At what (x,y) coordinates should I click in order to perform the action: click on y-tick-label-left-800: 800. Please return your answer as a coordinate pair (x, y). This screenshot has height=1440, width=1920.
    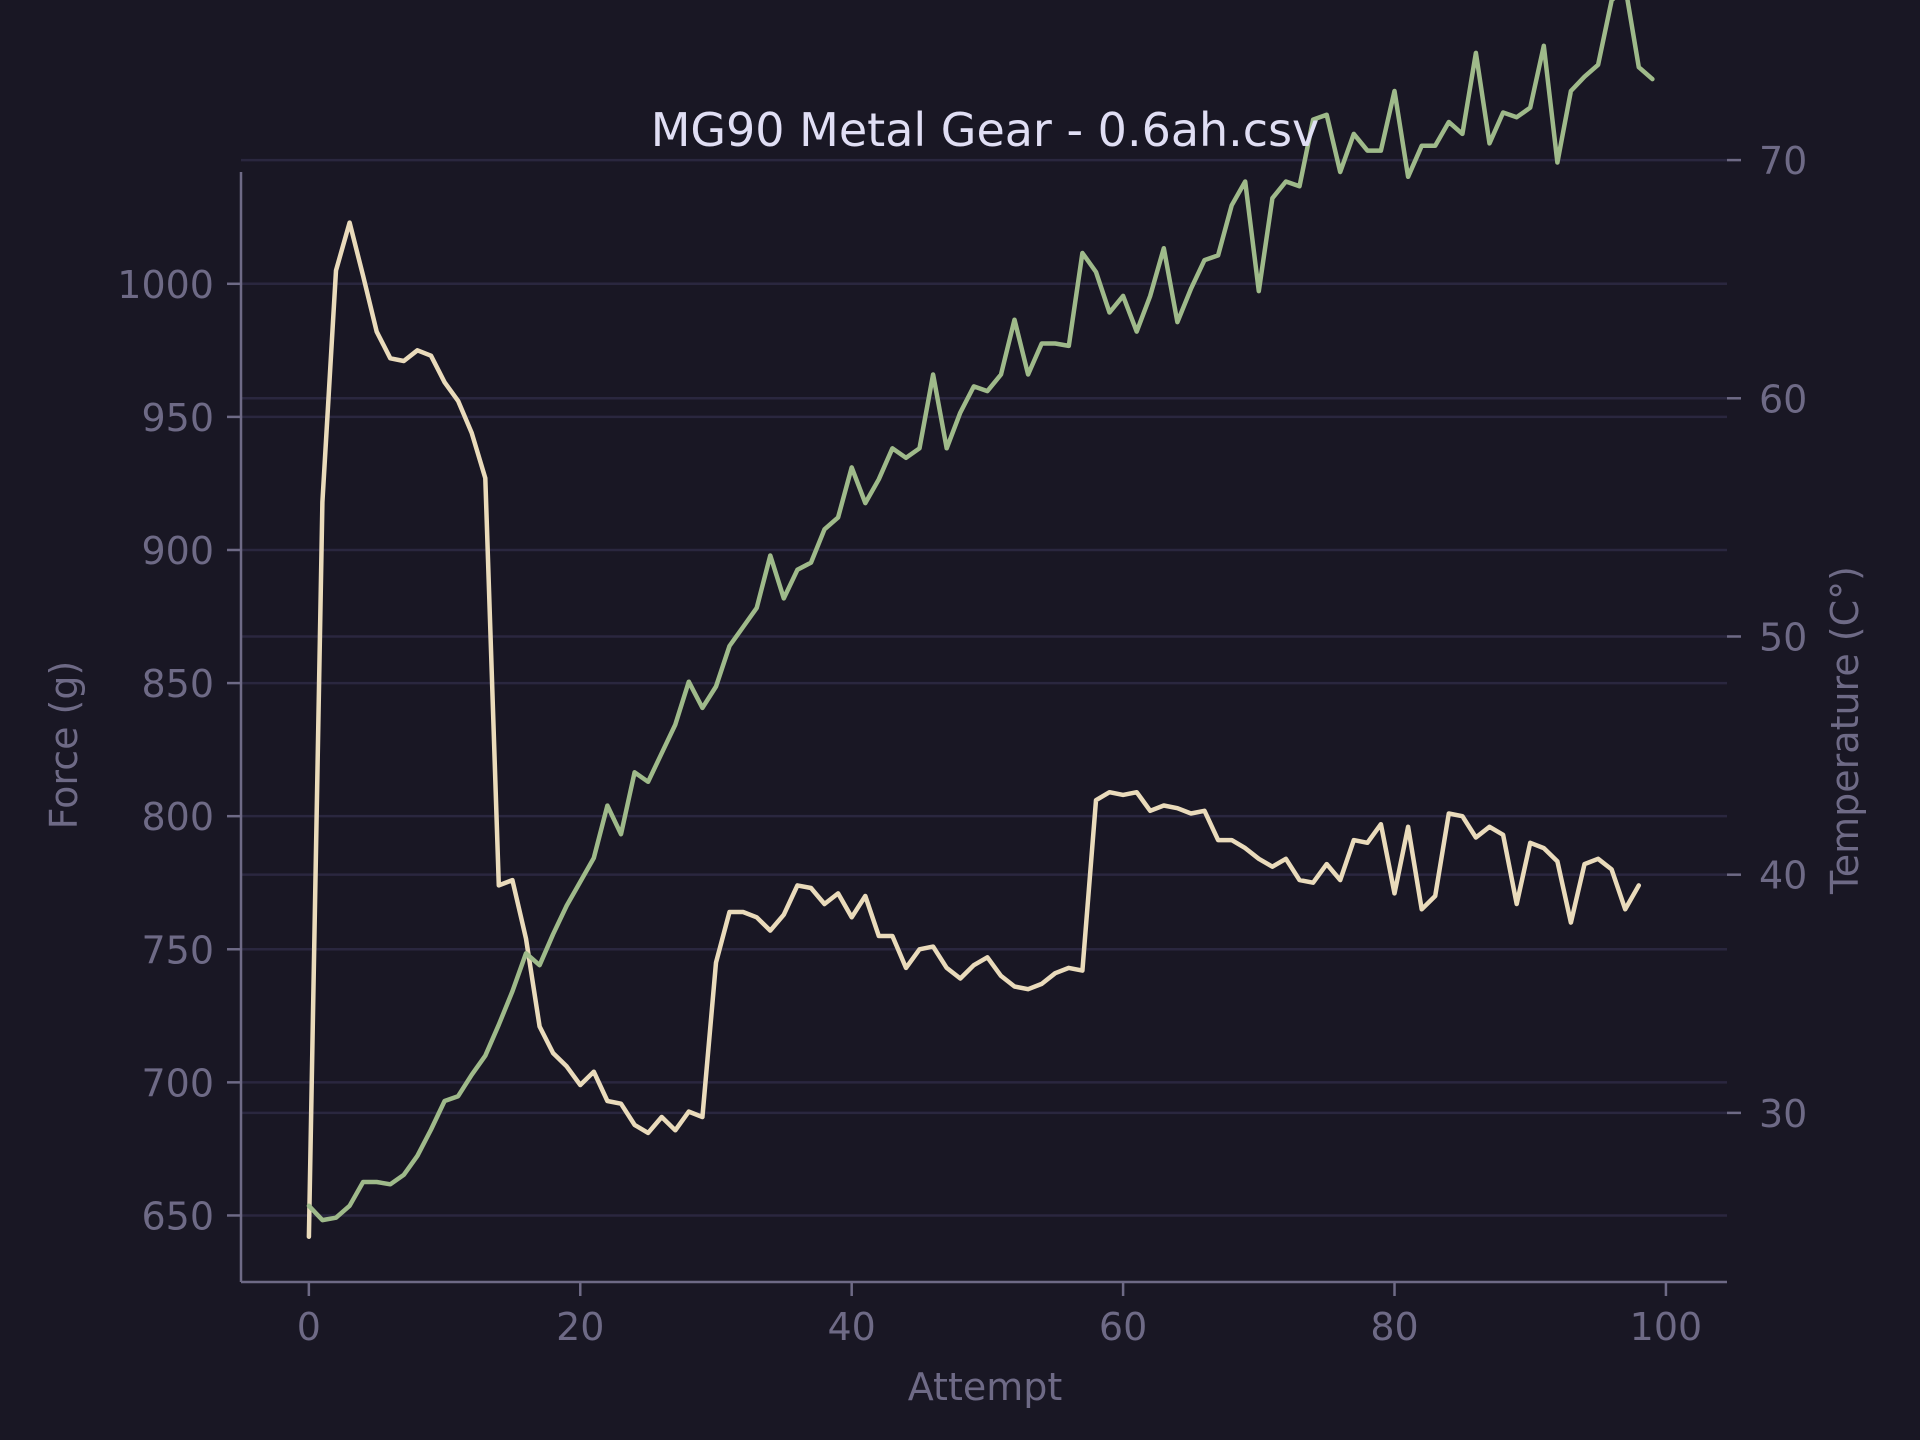
    Looking at the image, I should click on (177, 817).